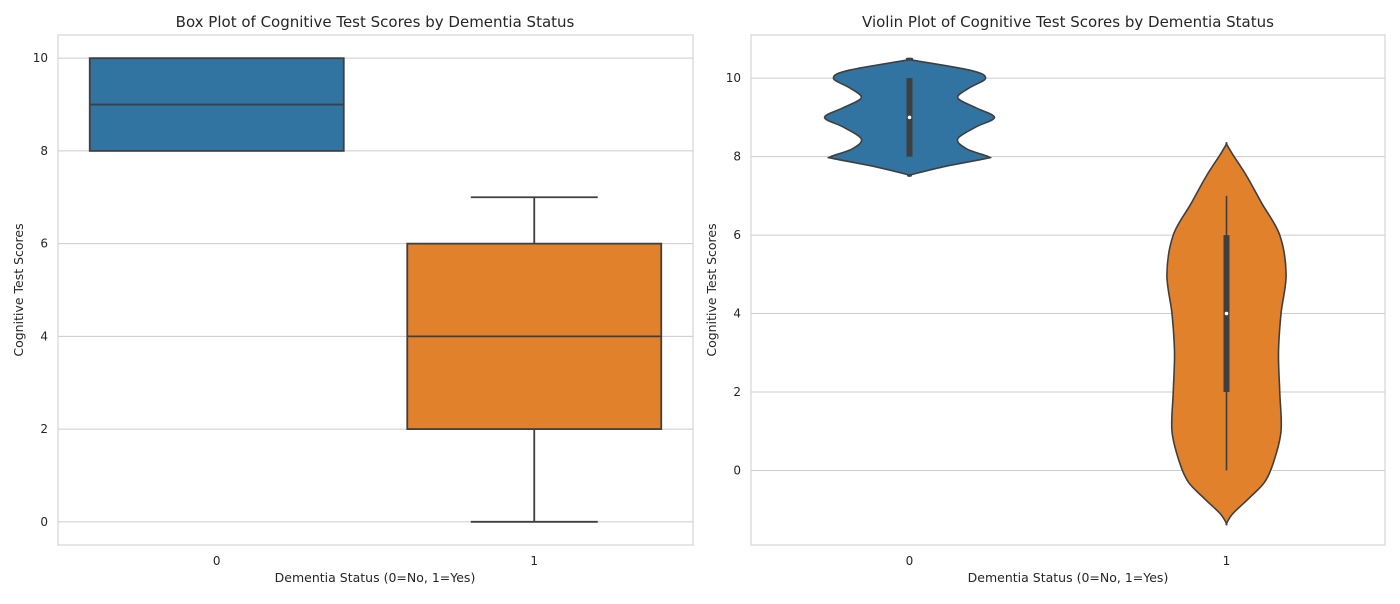 The width and height of the screenshot is (1400, 604). I want to click on violin-plot-xlabel: Dementia Status (0=No, 1=Yes), so click(1068, 577).